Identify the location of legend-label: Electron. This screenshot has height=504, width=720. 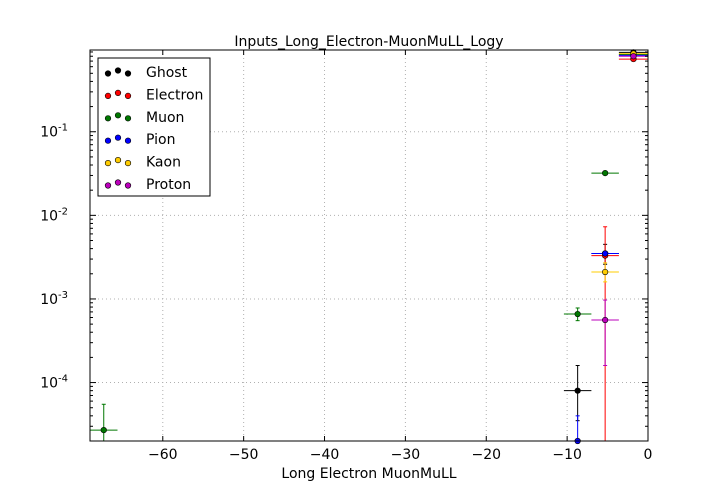
(174, 95).